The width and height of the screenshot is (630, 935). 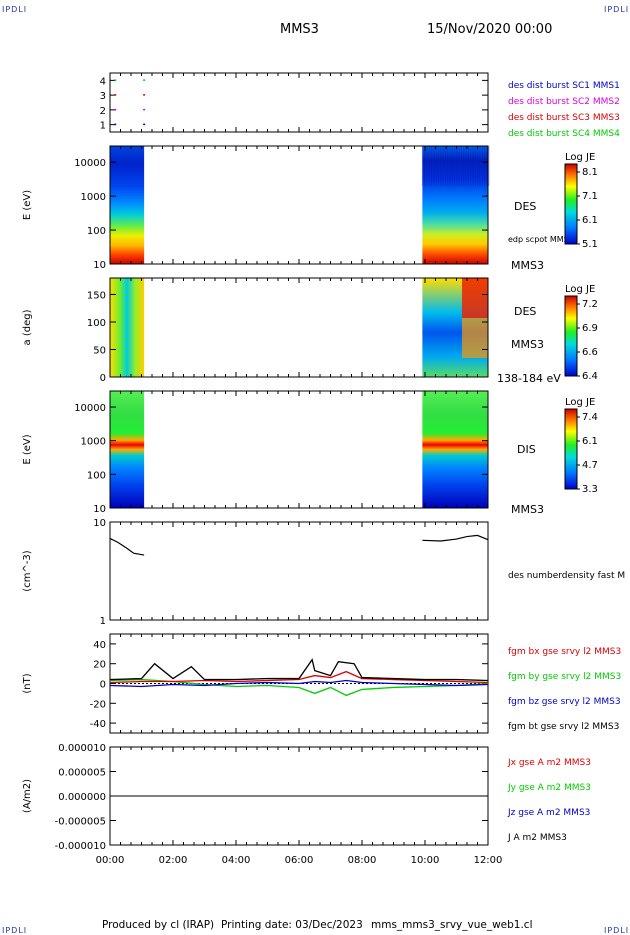 I want to click on des-energy-colorbar, so click(x=571, y=204).